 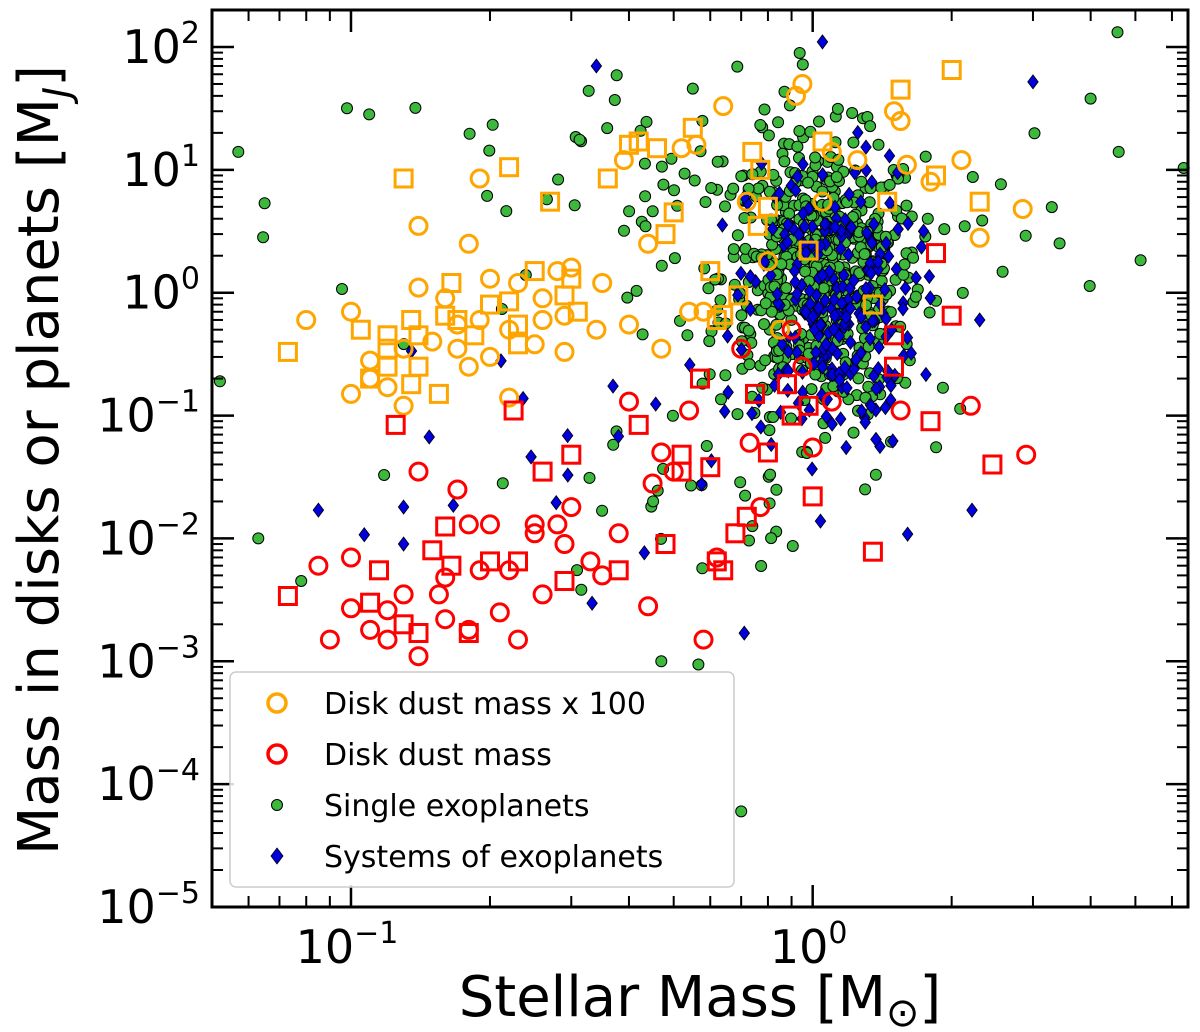 What do you see at coordinates (277, 805) in the screenshot?
I see `legend-marker-filled-circle` at bounding box center [277, 805].